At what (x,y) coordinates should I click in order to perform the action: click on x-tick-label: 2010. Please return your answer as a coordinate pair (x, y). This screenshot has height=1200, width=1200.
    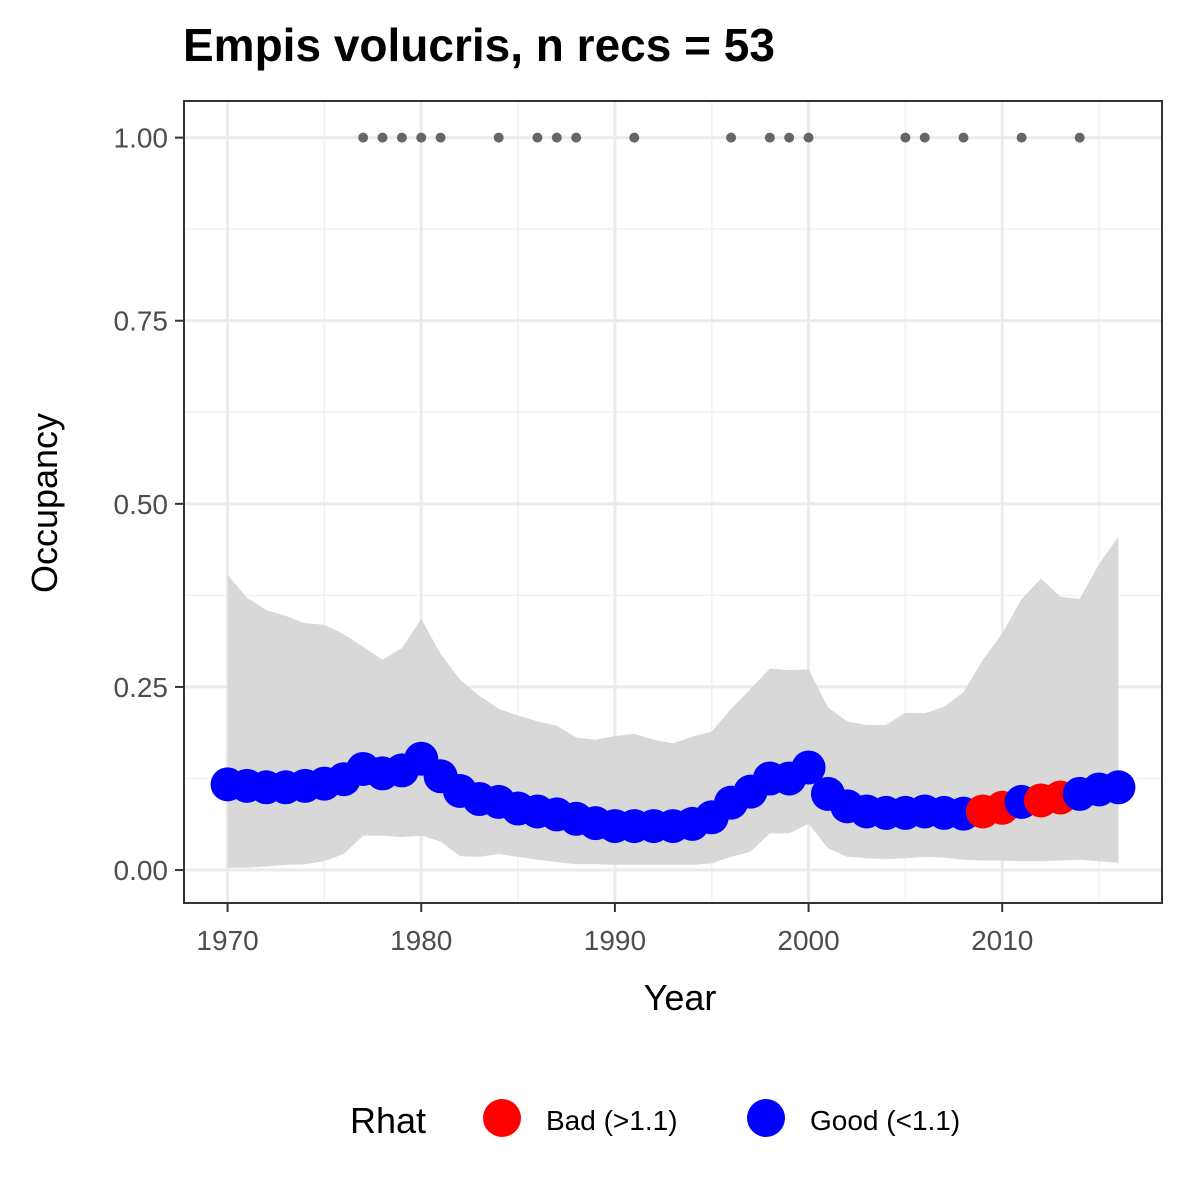
    Looking at the image, I should click on (1002, 940).